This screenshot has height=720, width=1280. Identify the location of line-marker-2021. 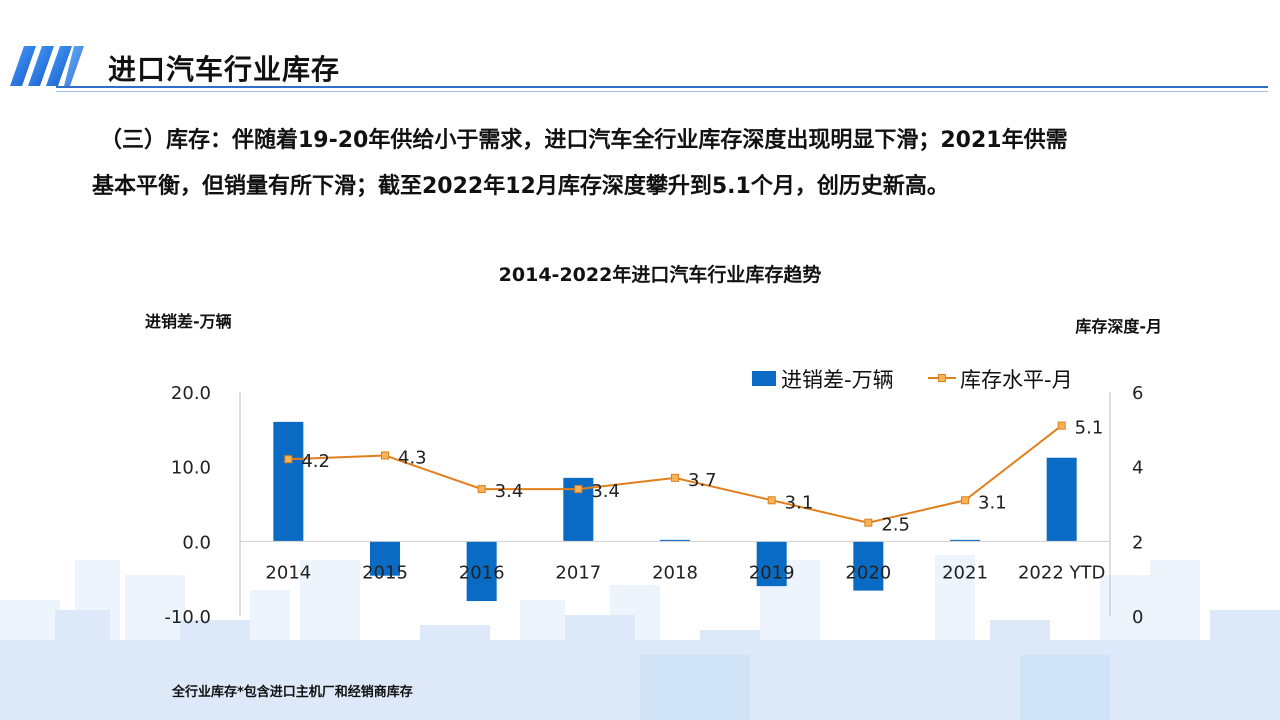
(965, 500).